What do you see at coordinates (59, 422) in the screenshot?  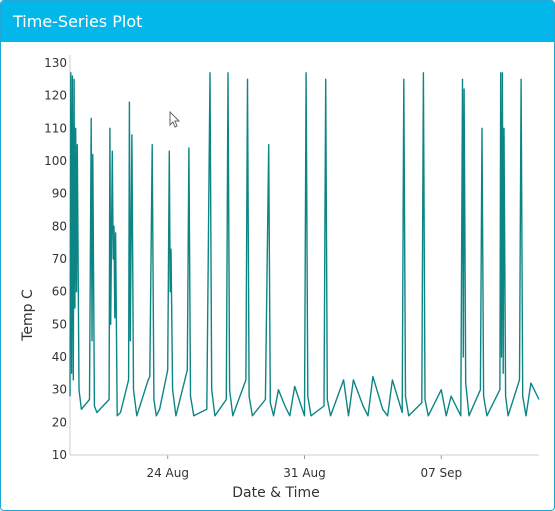 I see `y-tick-label: 20` at bounding box center [59, 422].